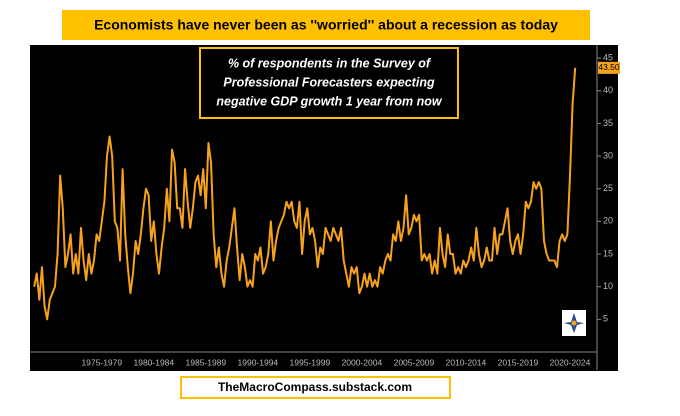 The image size is (680, 416). Describe the element at coordinates (466, 362) in the screenshot. I see `x-tick-label: 2010-2014` at that location.